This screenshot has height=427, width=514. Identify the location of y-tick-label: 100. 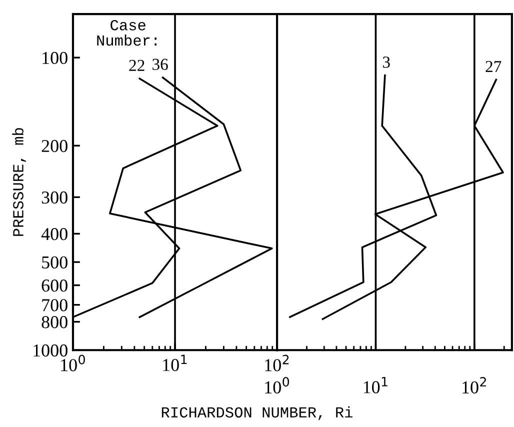
(55, 58).